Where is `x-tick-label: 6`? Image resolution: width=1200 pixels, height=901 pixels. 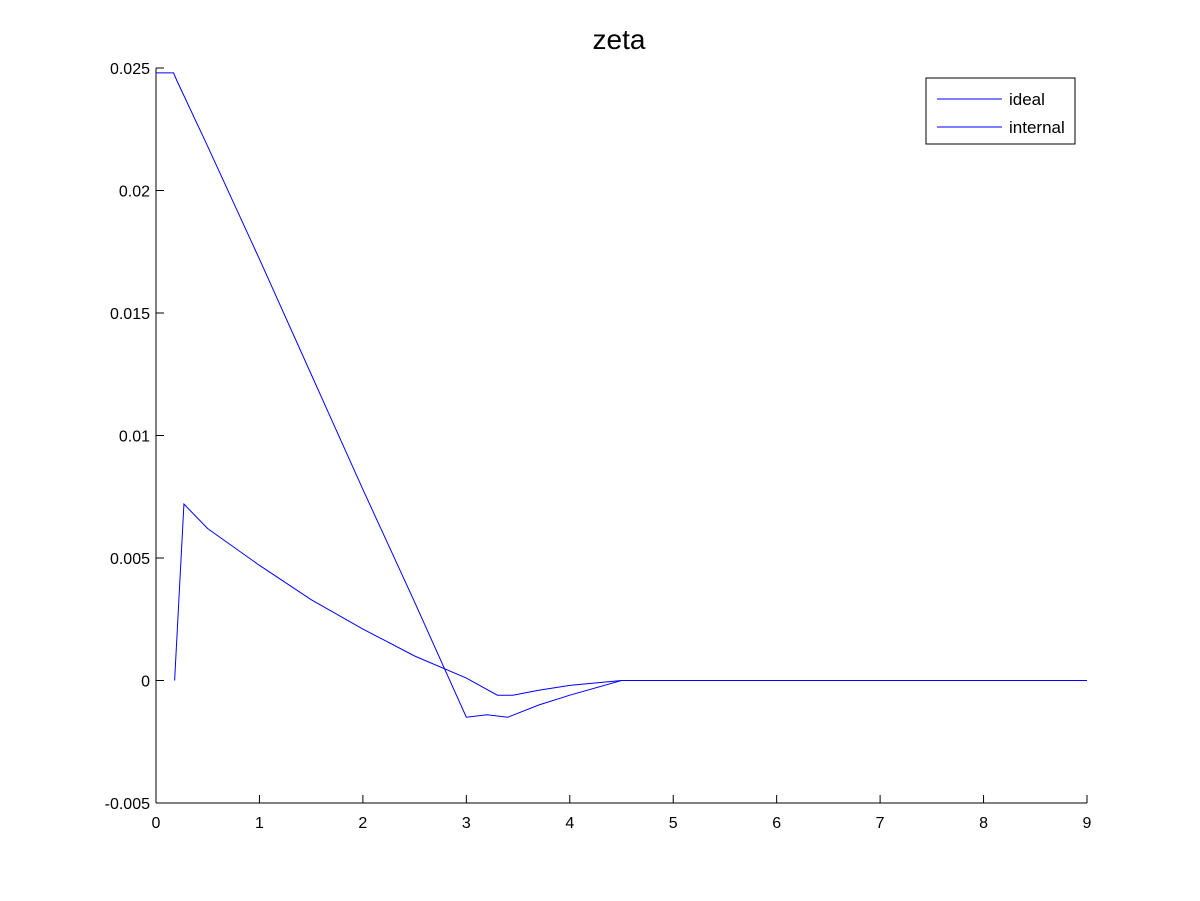
x-tick-label: 6 is located at coordinates (776, 823).